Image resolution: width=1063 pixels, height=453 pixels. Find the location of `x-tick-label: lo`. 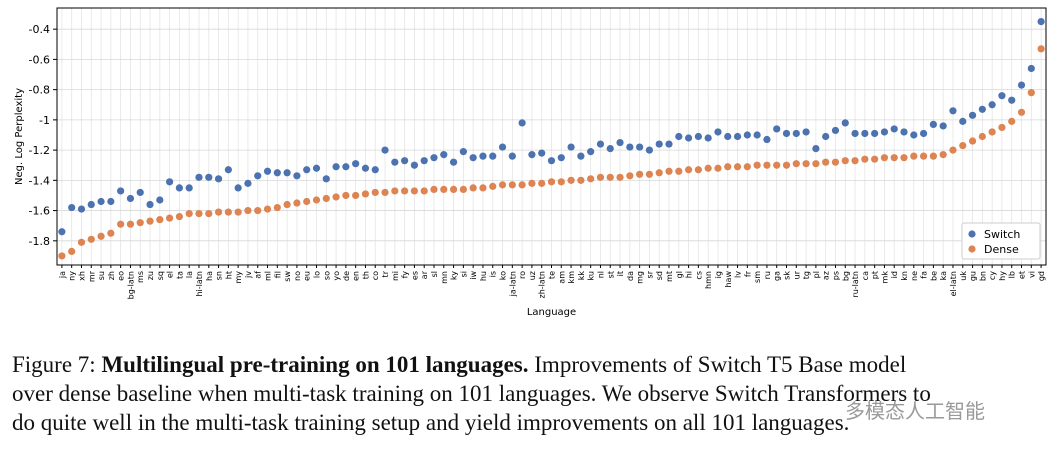

x-tick-label: lo is located at coordinates (316, 274).